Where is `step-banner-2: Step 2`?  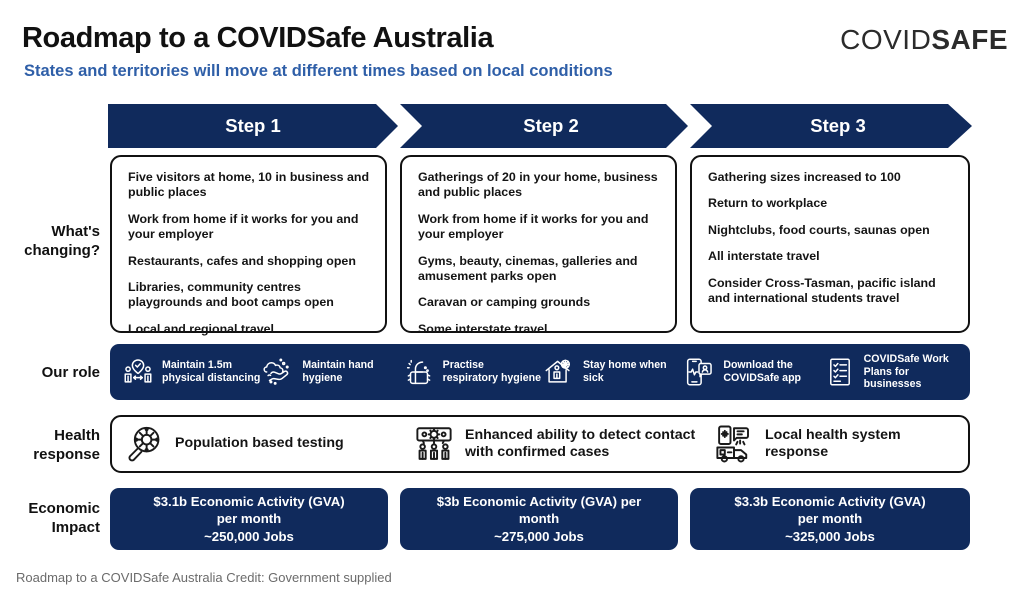 step-banner-2: Step 2 is located at coordinates (544, 126).